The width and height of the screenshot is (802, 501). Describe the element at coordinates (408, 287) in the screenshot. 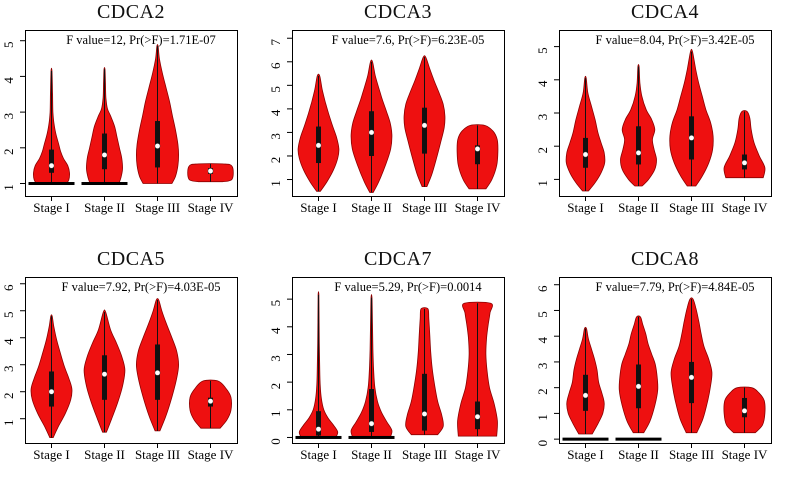

I see `f-value-annotation: F value=5.29, Pr(>F)=0.0014` at that location.